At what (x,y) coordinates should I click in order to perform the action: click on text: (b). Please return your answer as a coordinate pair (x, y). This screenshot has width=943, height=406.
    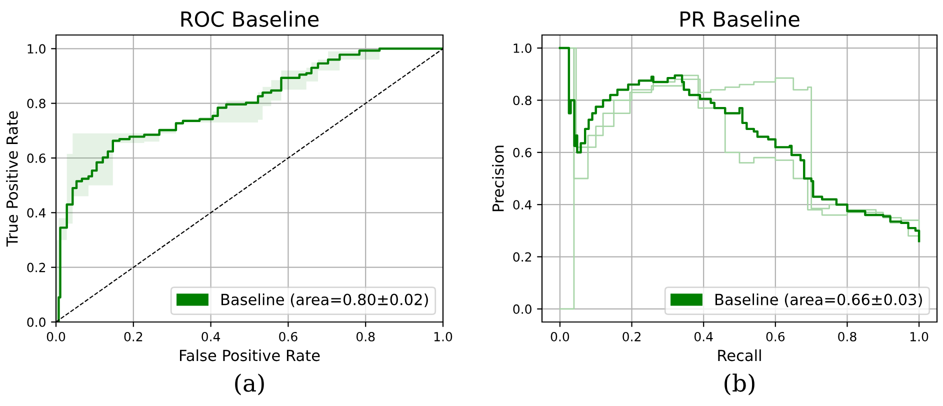
    Looking at the image, I should click on (739, 385).